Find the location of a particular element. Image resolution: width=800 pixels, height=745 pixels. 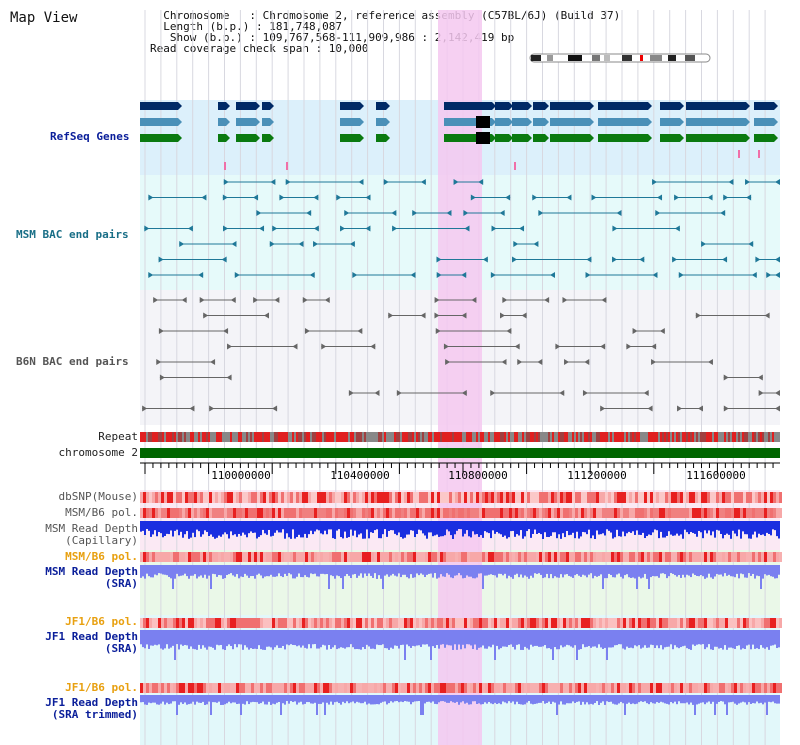

gene-arrow is located at coordinates (776, 122).